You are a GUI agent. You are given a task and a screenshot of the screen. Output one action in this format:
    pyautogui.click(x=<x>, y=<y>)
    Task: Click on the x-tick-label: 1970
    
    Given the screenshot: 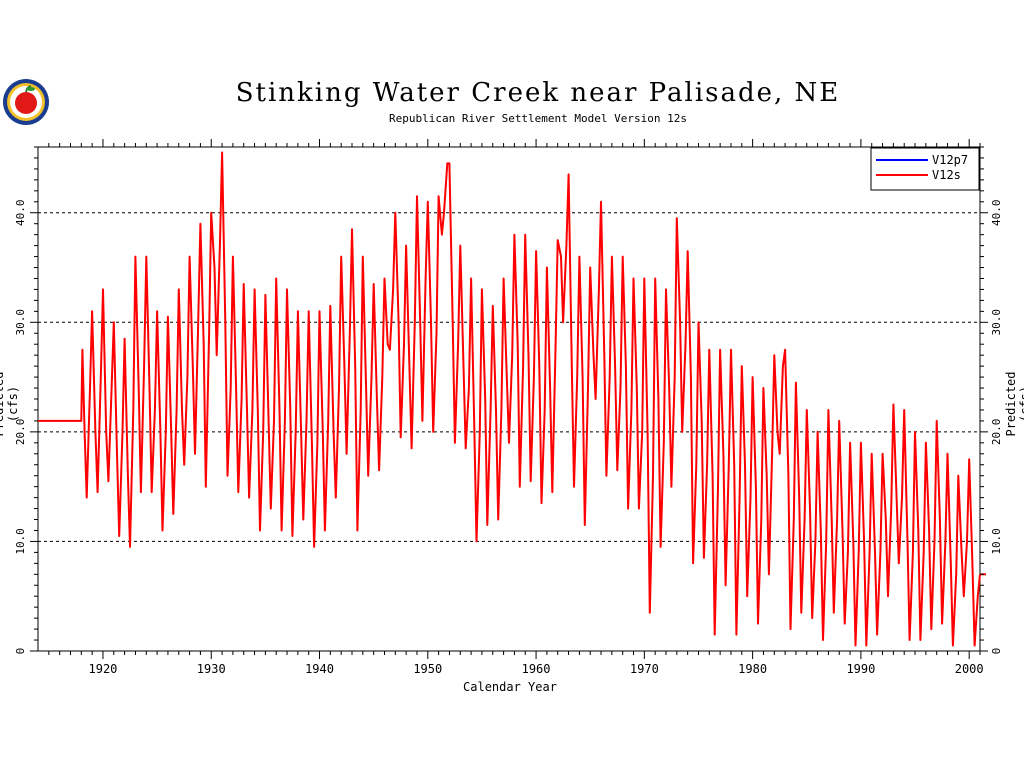 What is the action you would take?
    pyautogui.click(x=644, y=669)
    